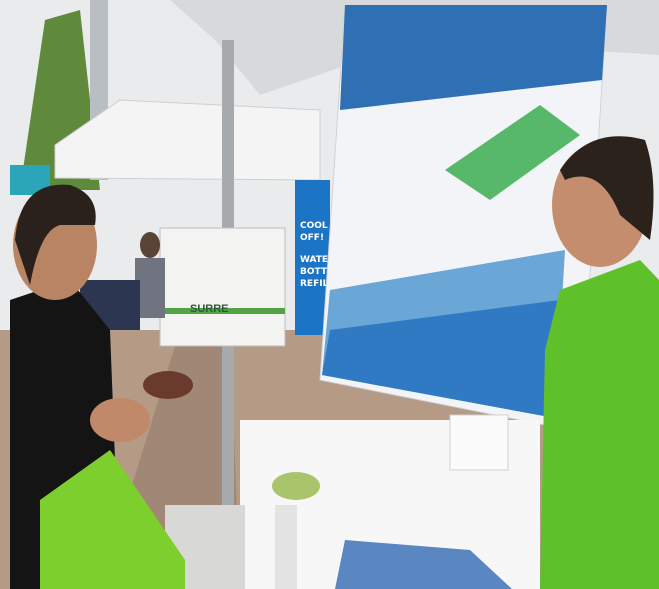 The height and width of the screenshot is (589, 659). What do you see at coordinates (316, 272) in the screenshot?
I see `sign-line: BOTTL` at bounding box center [316, 272].